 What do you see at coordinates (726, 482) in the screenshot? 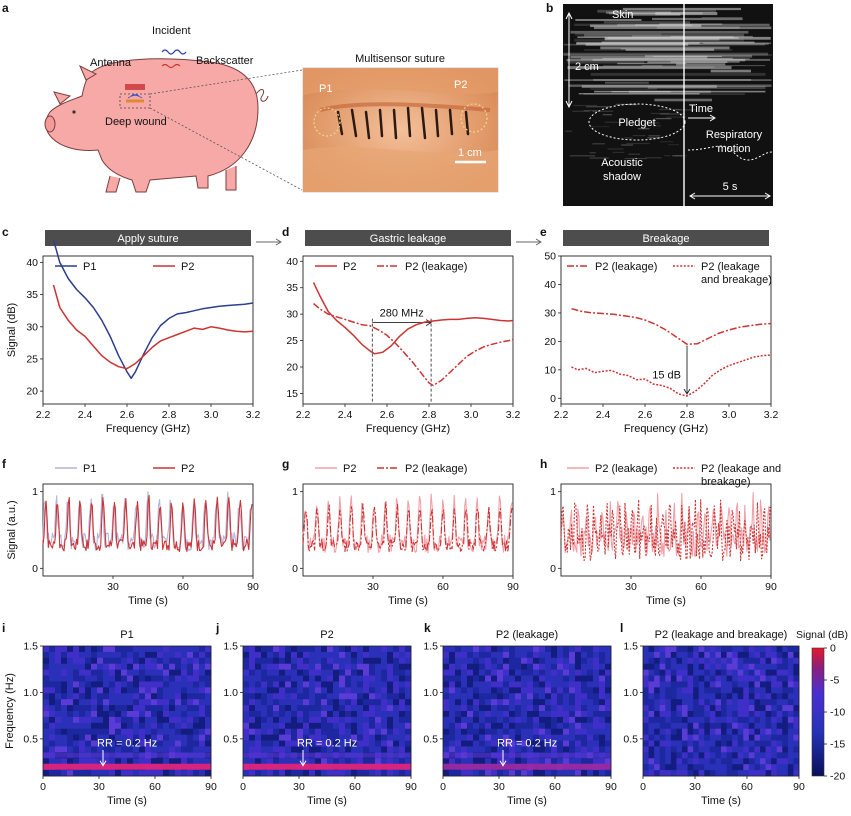
I see `legend-label: breakage)` at bounding box center [726, 482].